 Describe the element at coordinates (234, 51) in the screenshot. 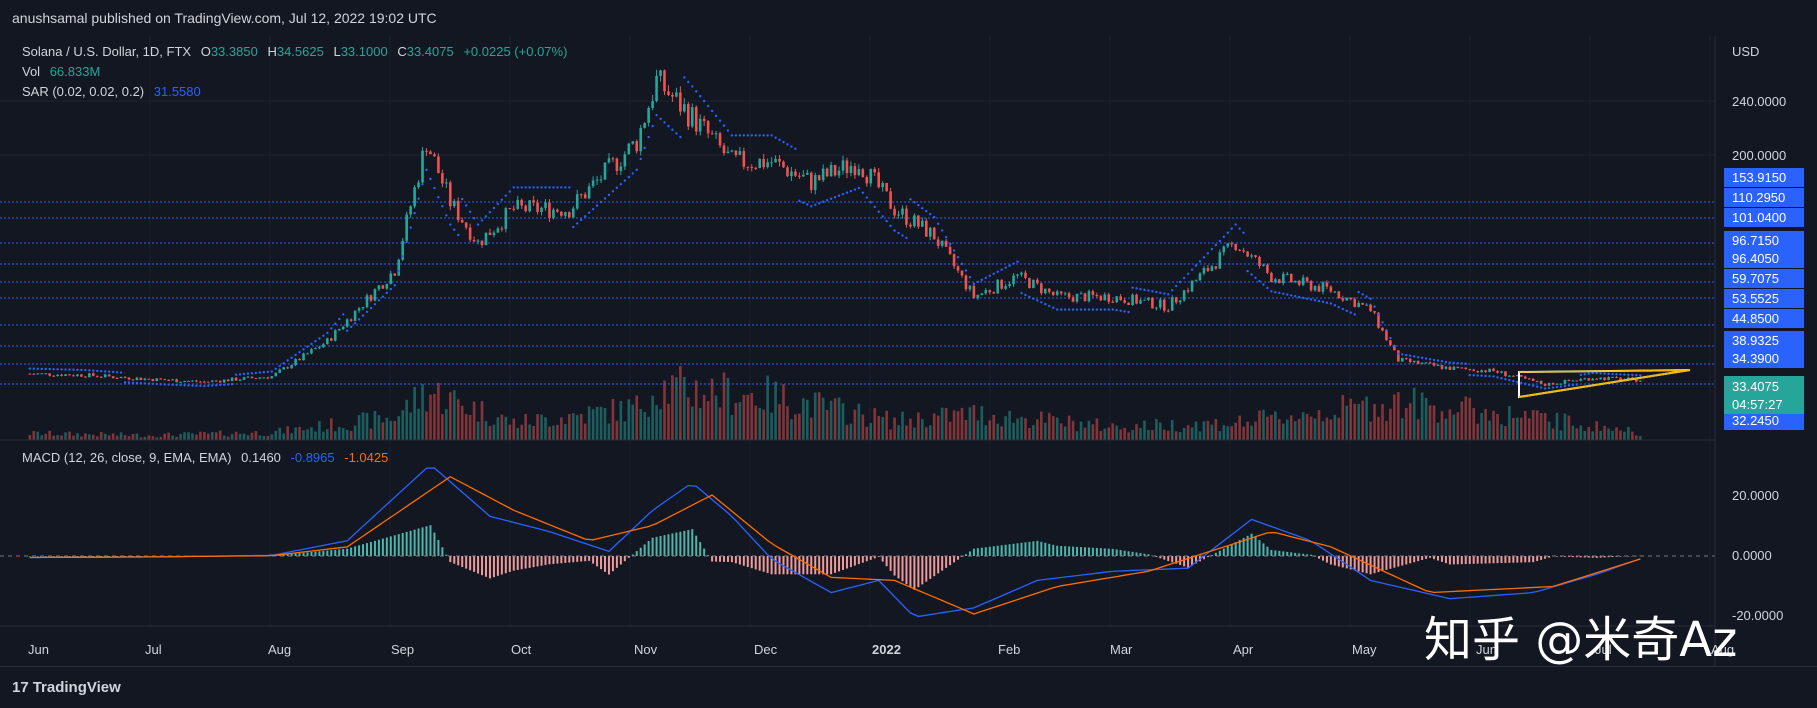

I see `legend-open: 33.3850` at that location.